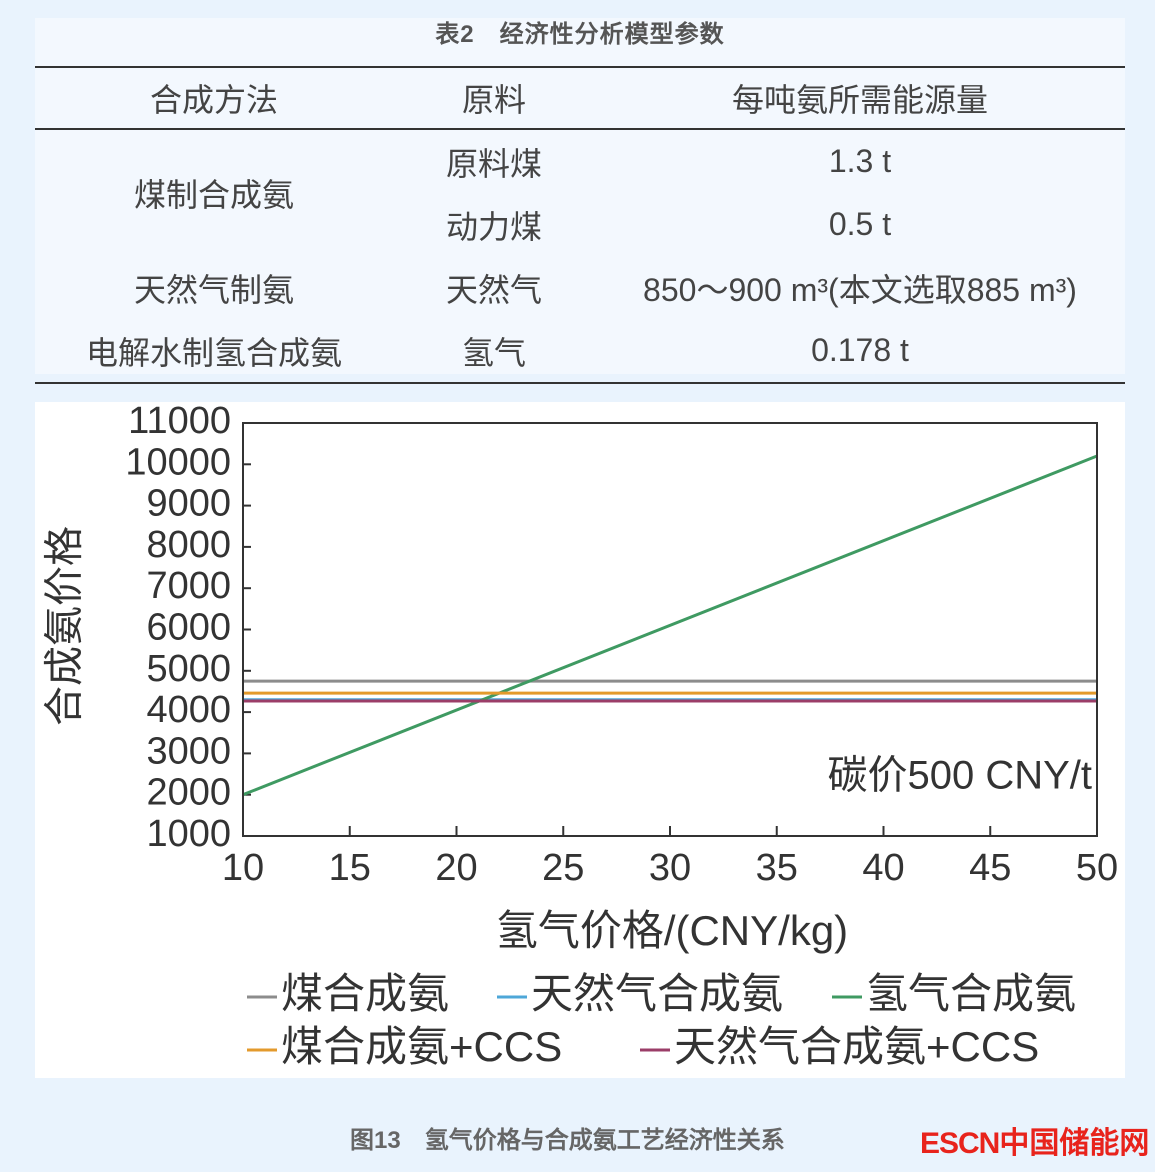  I want to click on y-tick-label: 1000, so click(188, 834).